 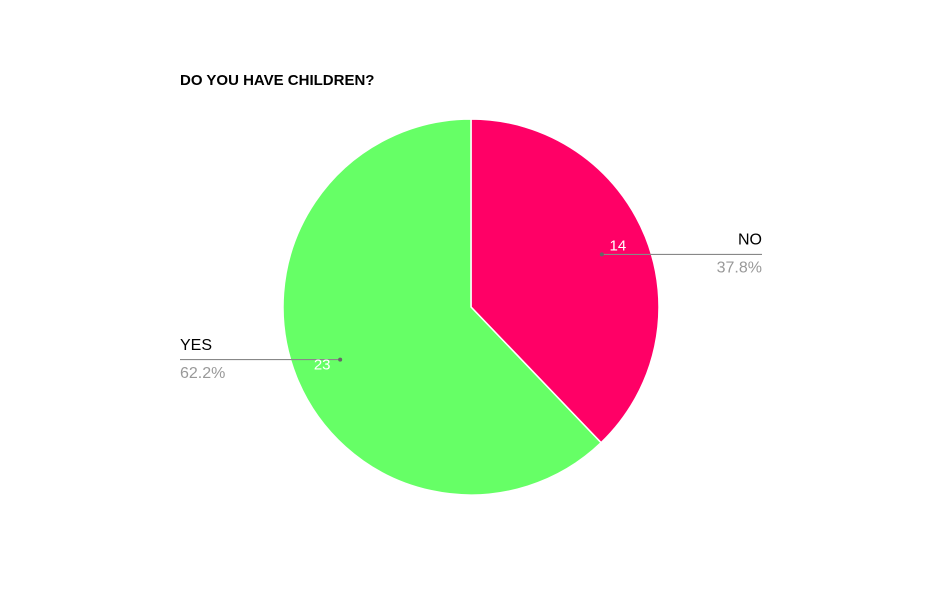 I want to click on percent-label: 37.8%, so click(x=739, y=268).